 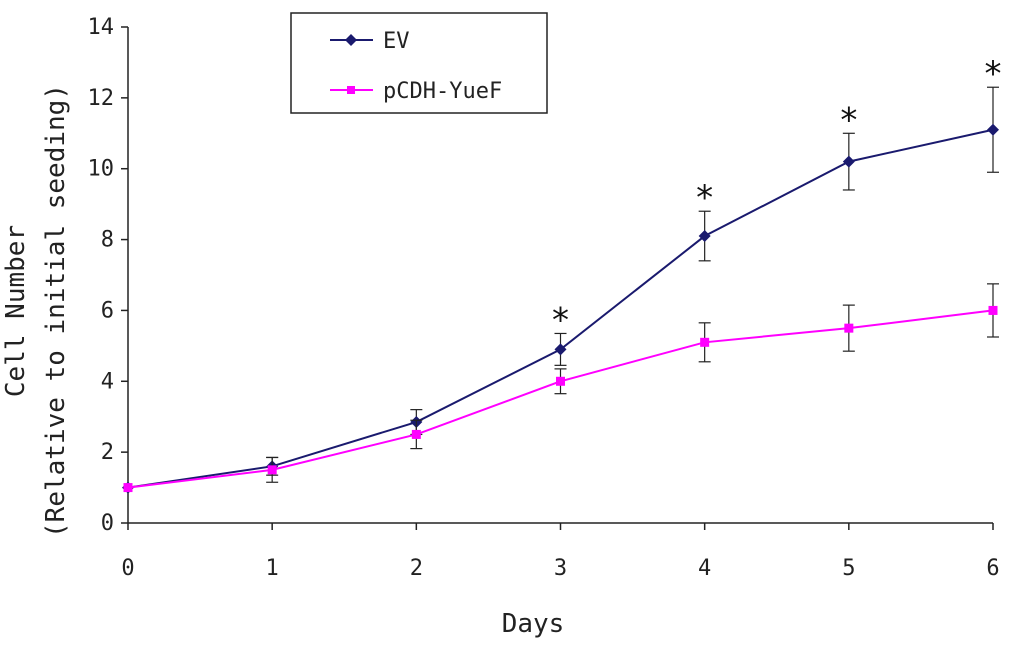 What do you see at coordinates (992, 568) in the screenshot?
I see `x-tick-label: 6` at bounding box center [992, 568].